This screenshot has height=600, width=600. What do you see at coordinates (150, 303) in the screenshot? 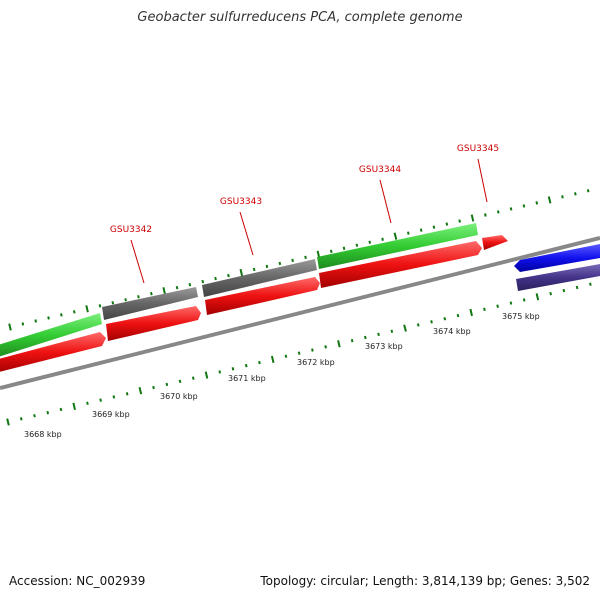
I see `gene-feature-gsu3342` at bounding box center [150, 303].